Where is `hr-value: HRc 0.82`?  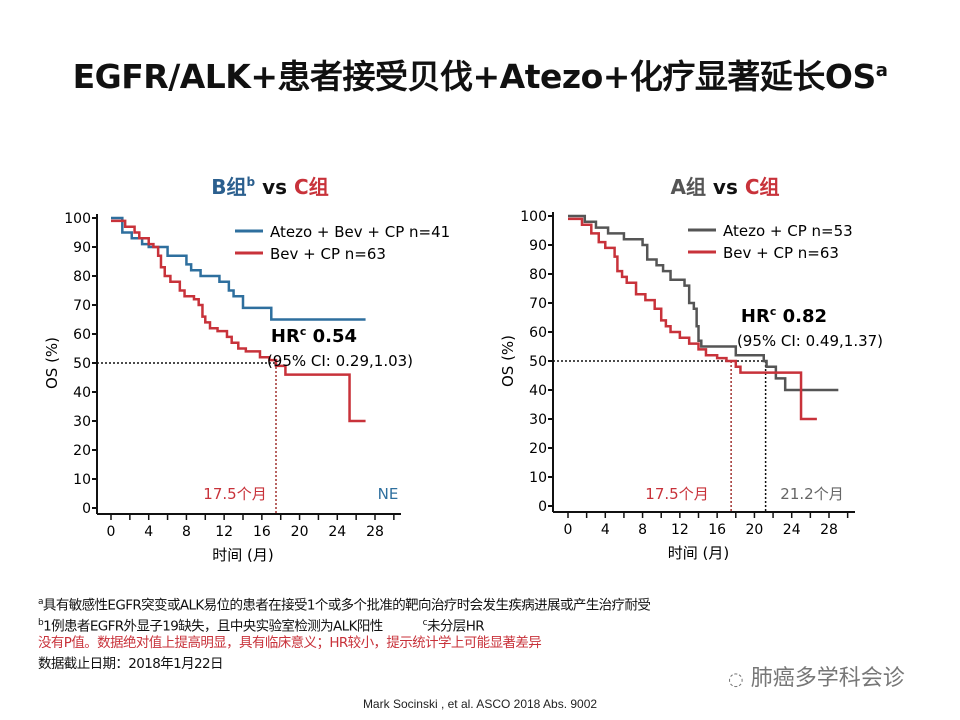
hr-value: HRc 0.82 is located at coordinates (784, 316).